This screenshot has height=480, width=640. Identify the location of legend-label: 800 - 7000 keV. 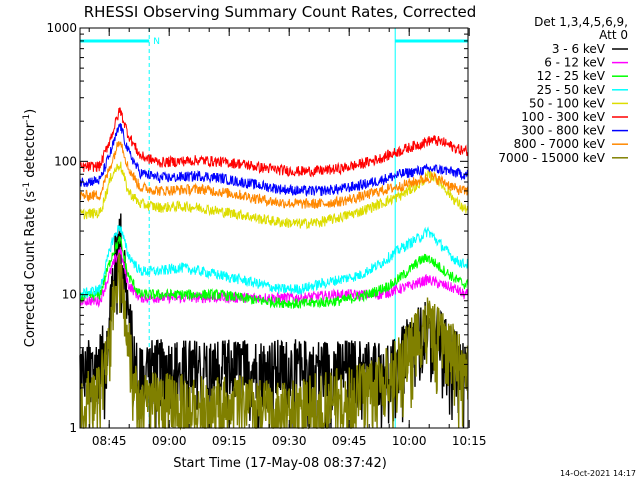
(560, 144).